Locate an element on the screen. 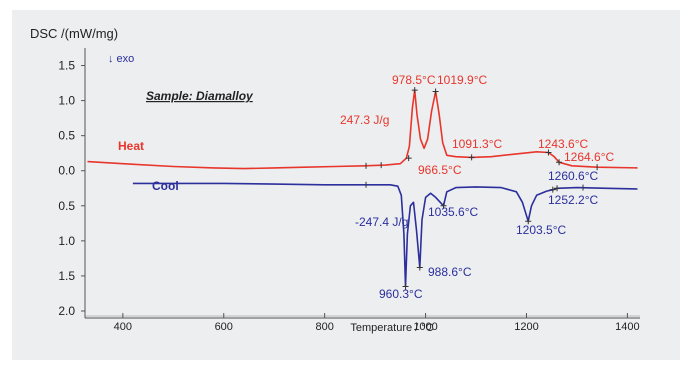  exo-label: ↓ exo is located at coordinates (121, 59).